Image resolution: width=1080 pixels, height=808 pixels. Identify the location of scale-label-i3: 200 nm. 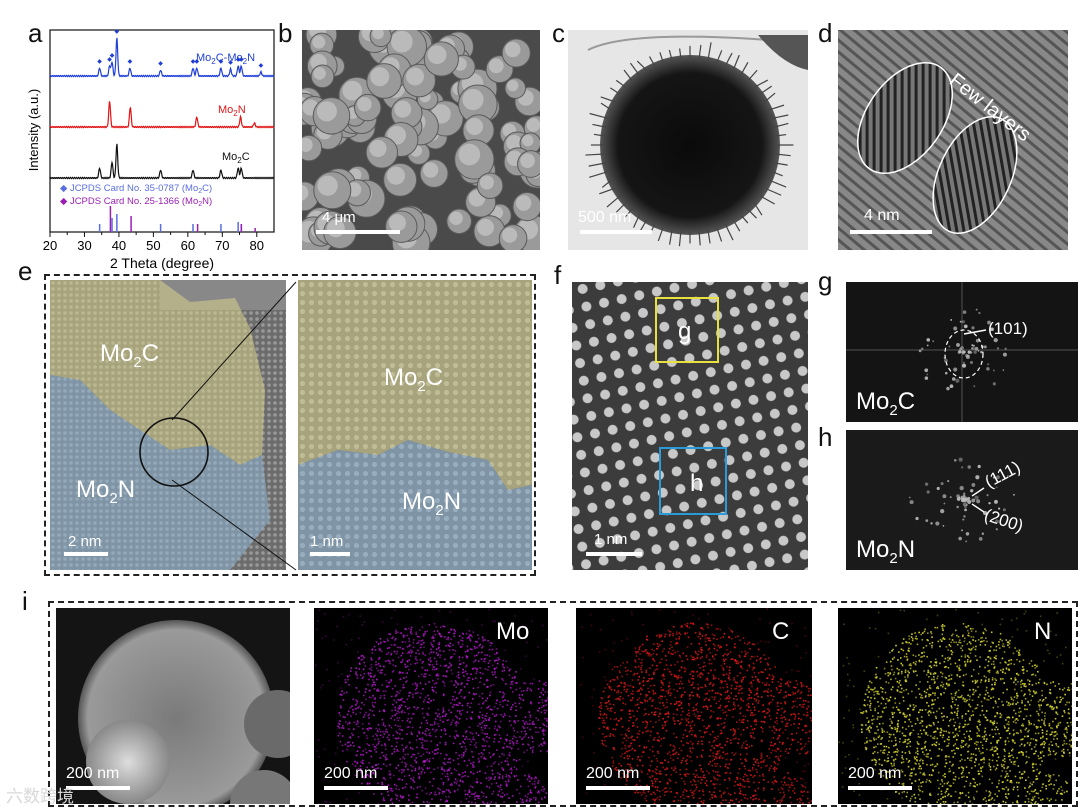
(613, 773).